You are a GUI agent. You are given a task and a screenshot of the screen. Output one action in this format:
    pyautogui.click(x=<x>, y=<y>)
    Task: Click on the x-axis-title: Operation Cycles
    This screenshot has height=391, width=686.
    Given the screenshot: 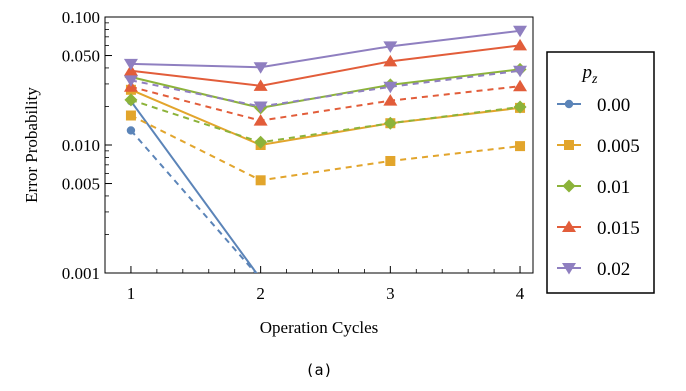 What is the action you would take?
    pyautogui.click(x=319, y=327)
    